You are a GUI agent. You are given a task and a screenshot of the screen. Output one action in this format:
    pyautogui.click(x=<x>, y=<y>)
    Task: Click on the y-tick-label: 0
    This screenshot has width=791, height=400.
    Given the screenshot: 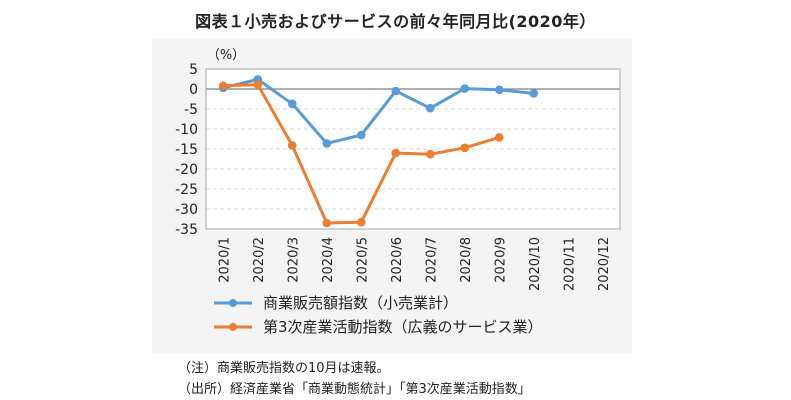 What is the action you would take?
    pyautogui.click(x=193, y=90)
    